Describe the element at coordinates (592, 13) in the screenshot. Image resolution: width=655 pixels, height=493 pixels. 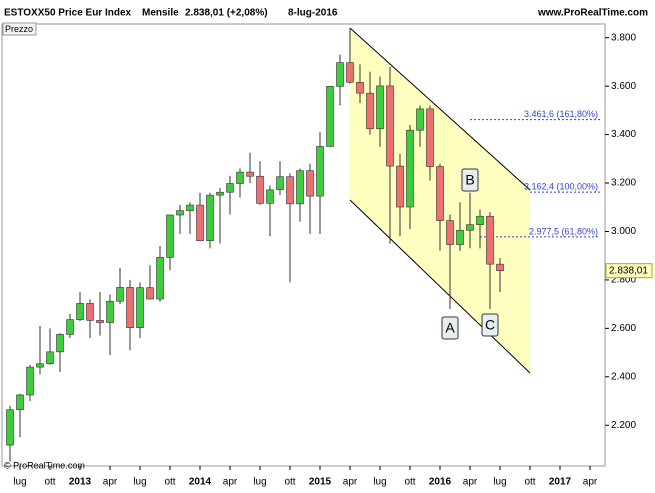
I see `source: www.ProRealTime.com` at that location.